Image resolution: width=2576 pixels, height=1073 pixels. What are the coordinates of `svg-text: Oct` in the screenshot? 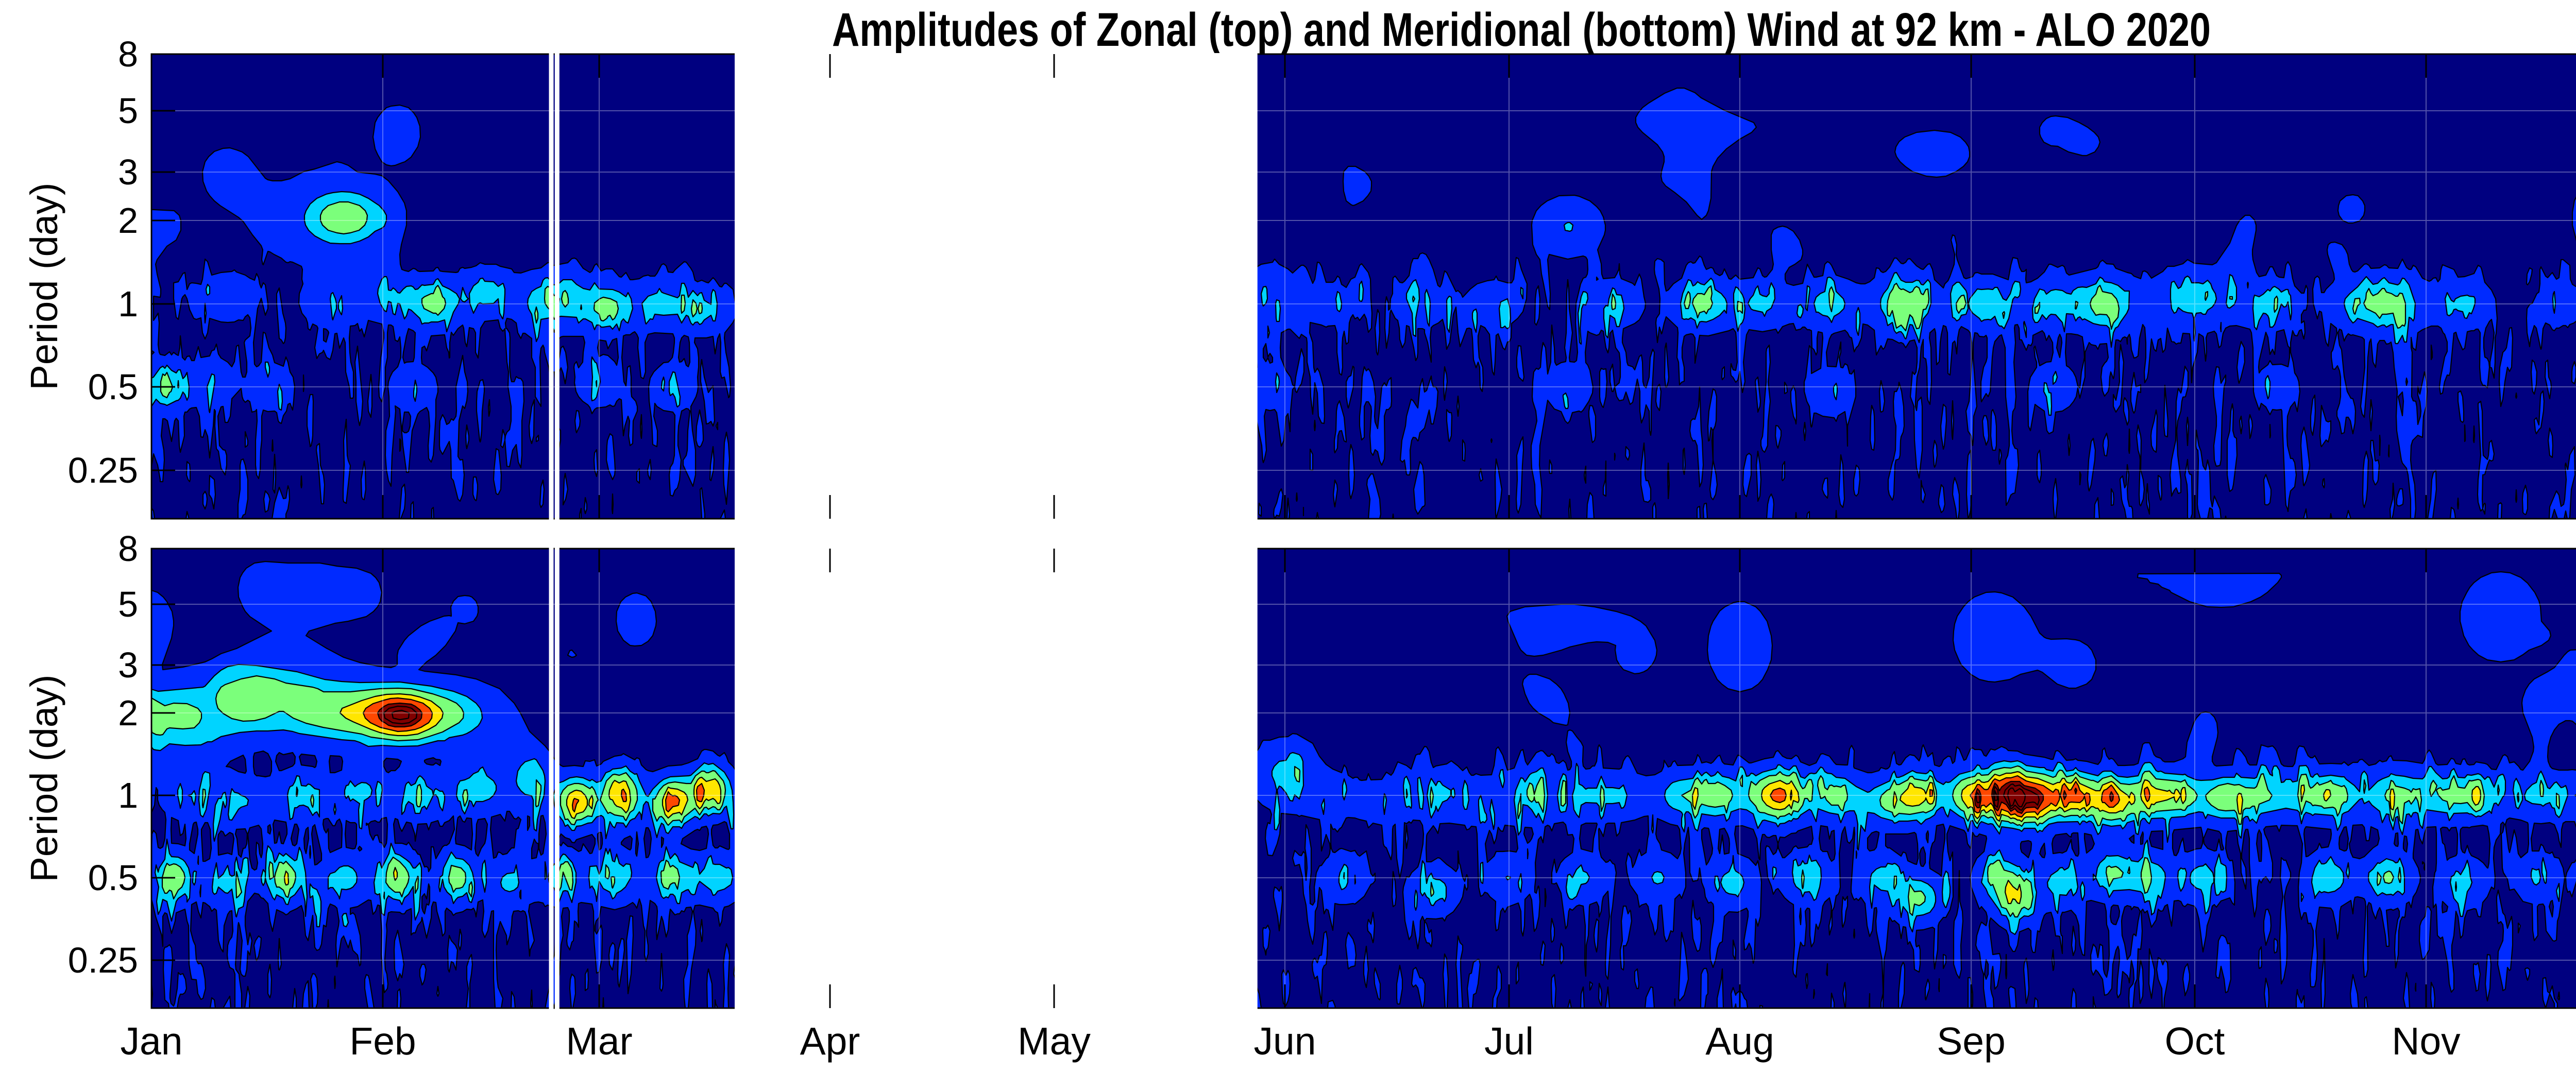 It's located at (2195, 1041).